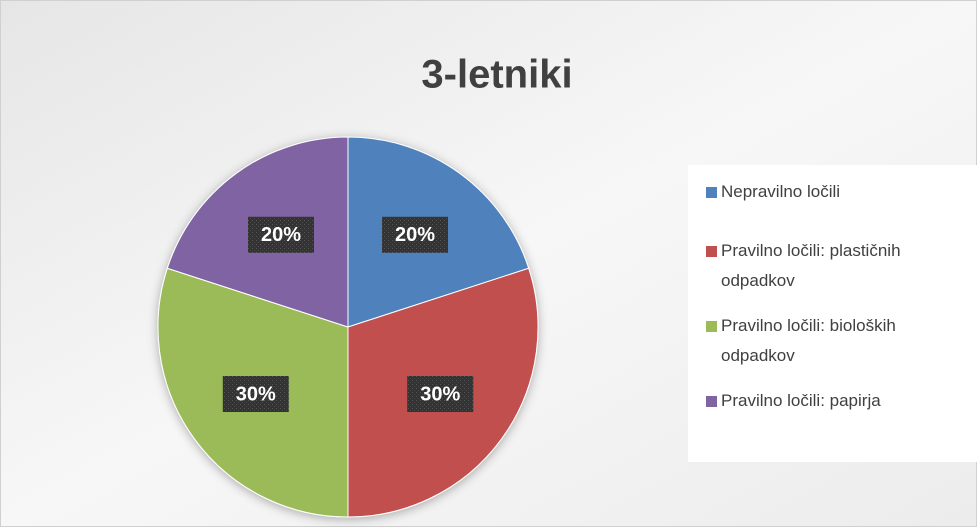 Image resolution: width=977 pixels, height=527 pixels. What do you see at coordinates (496, 75) in the screenshot?
I see `chart-title: 3-letniki` at bounding box center [496, 75].